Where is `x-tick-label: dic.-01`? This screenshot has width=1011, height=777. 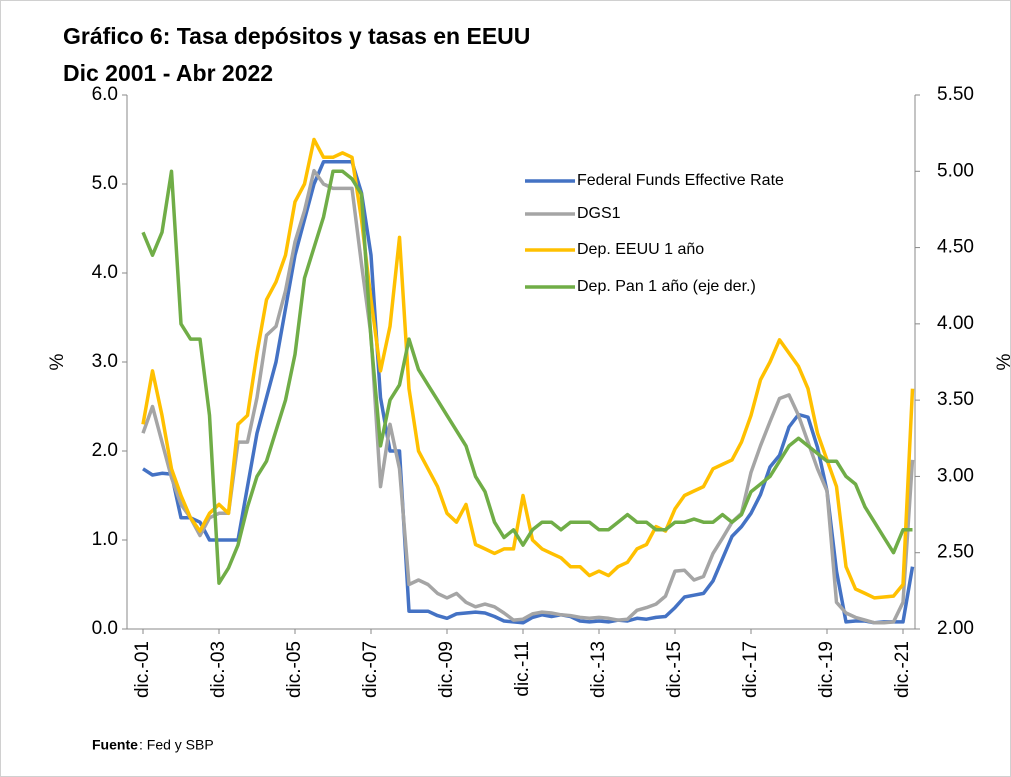 x-tick-label: dic.-01 is located at coordinates (142, 669).